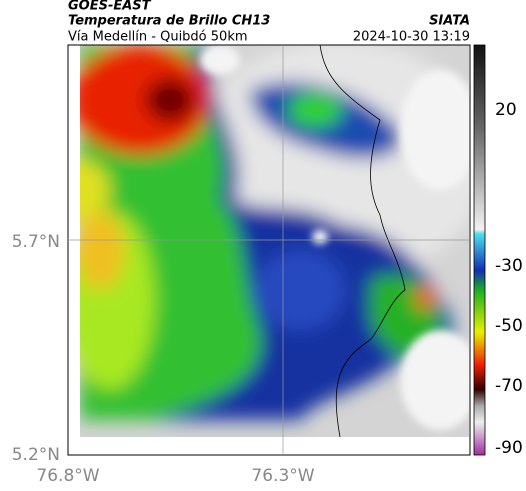  Describe the element at coordinates (282, 476) in the screenshot. I see `lon-label: 76.3°W` at that location.